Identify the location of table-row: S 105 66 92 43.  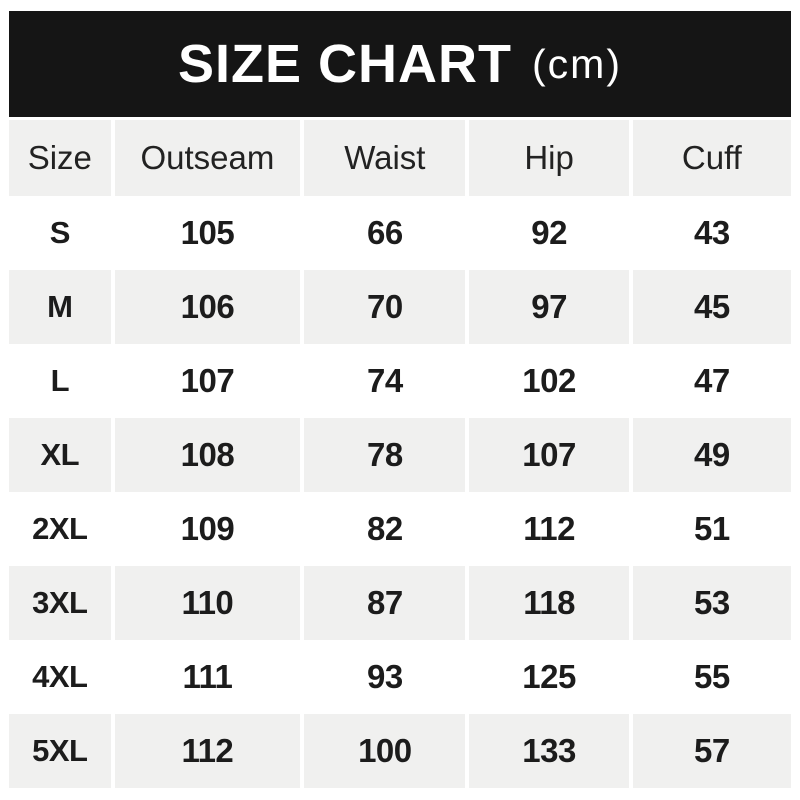
(400, 233).